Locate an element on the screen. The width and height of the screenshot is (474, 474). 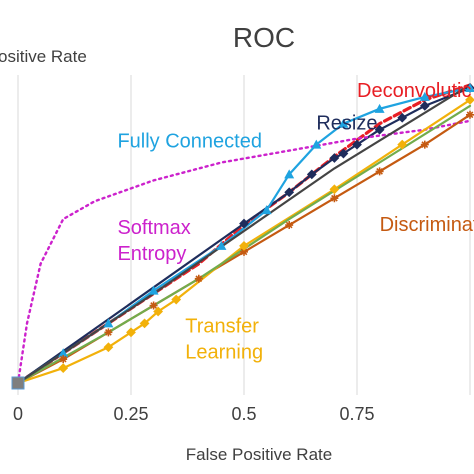
x-tick-label: 0.75 is located at coordinates (356, 414).